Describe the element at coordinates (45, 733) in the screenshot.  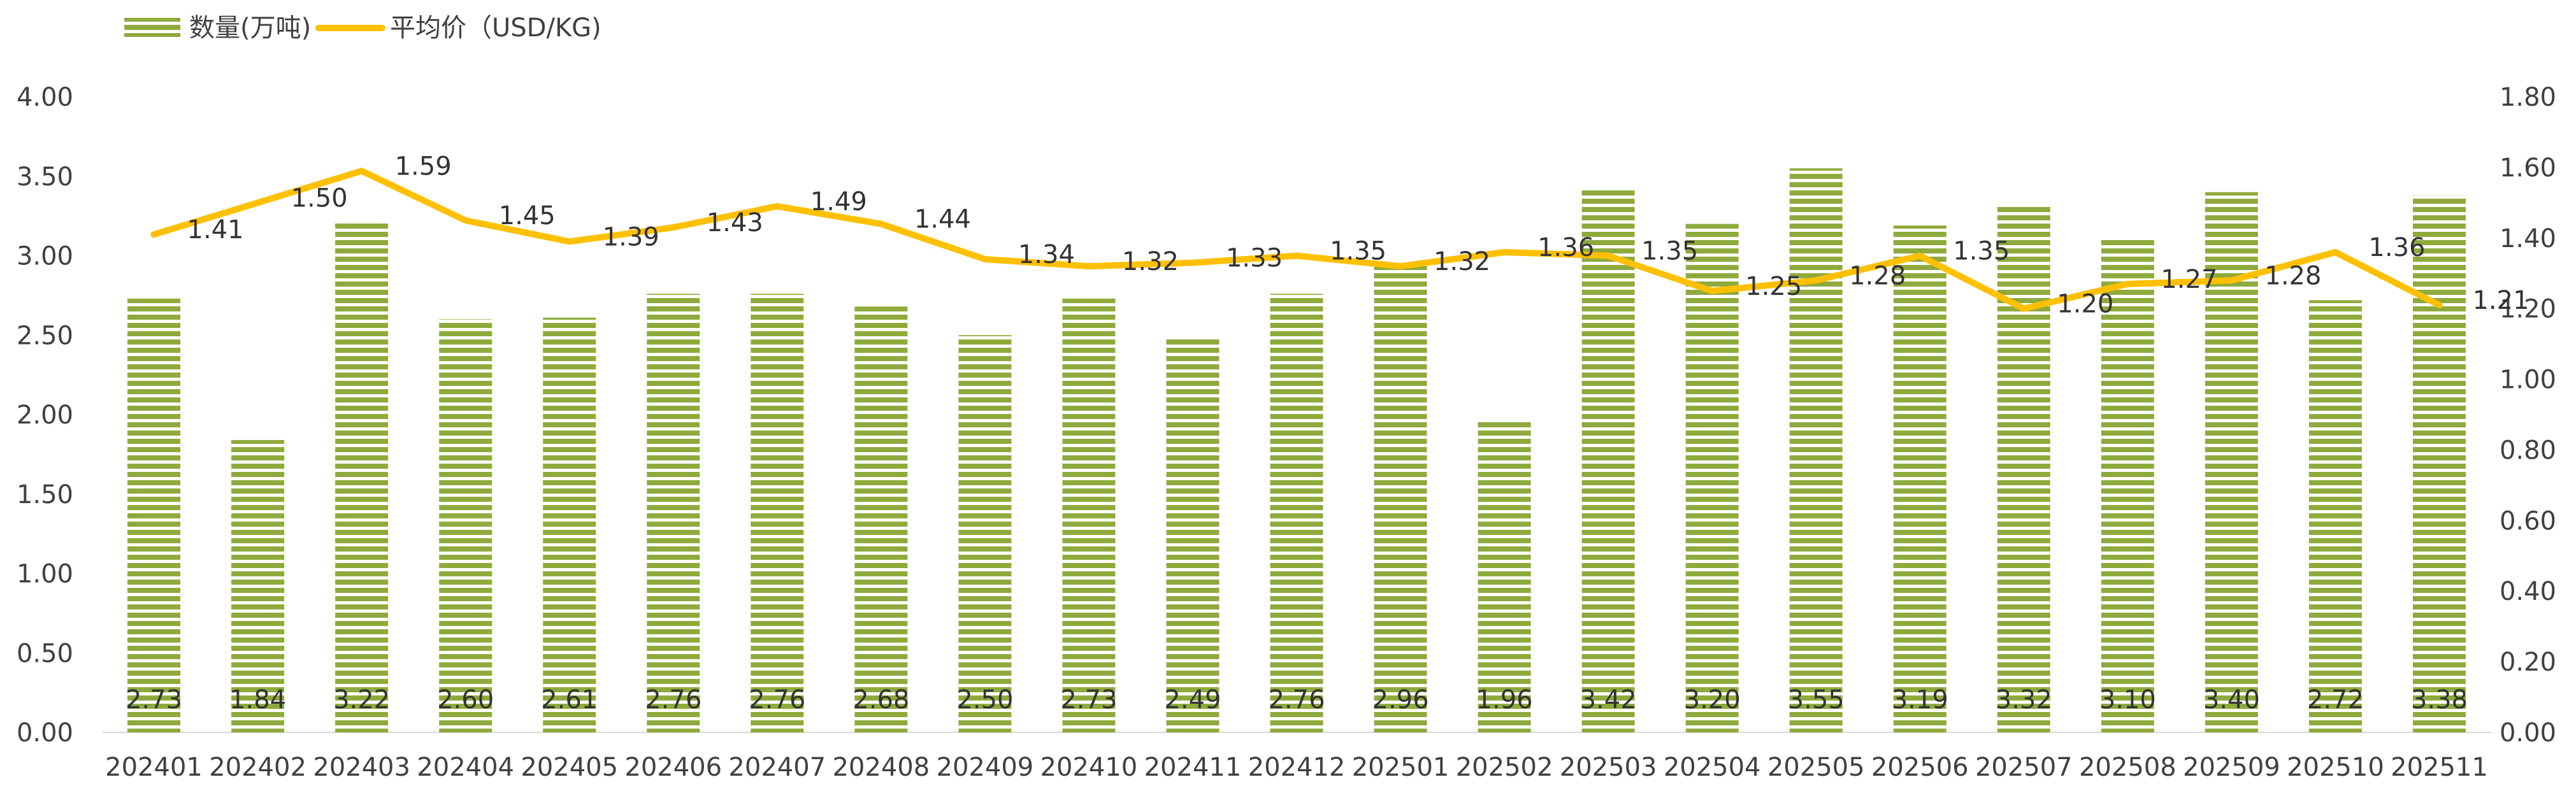
I see `left-y-tick-label: 0.00` at that location.